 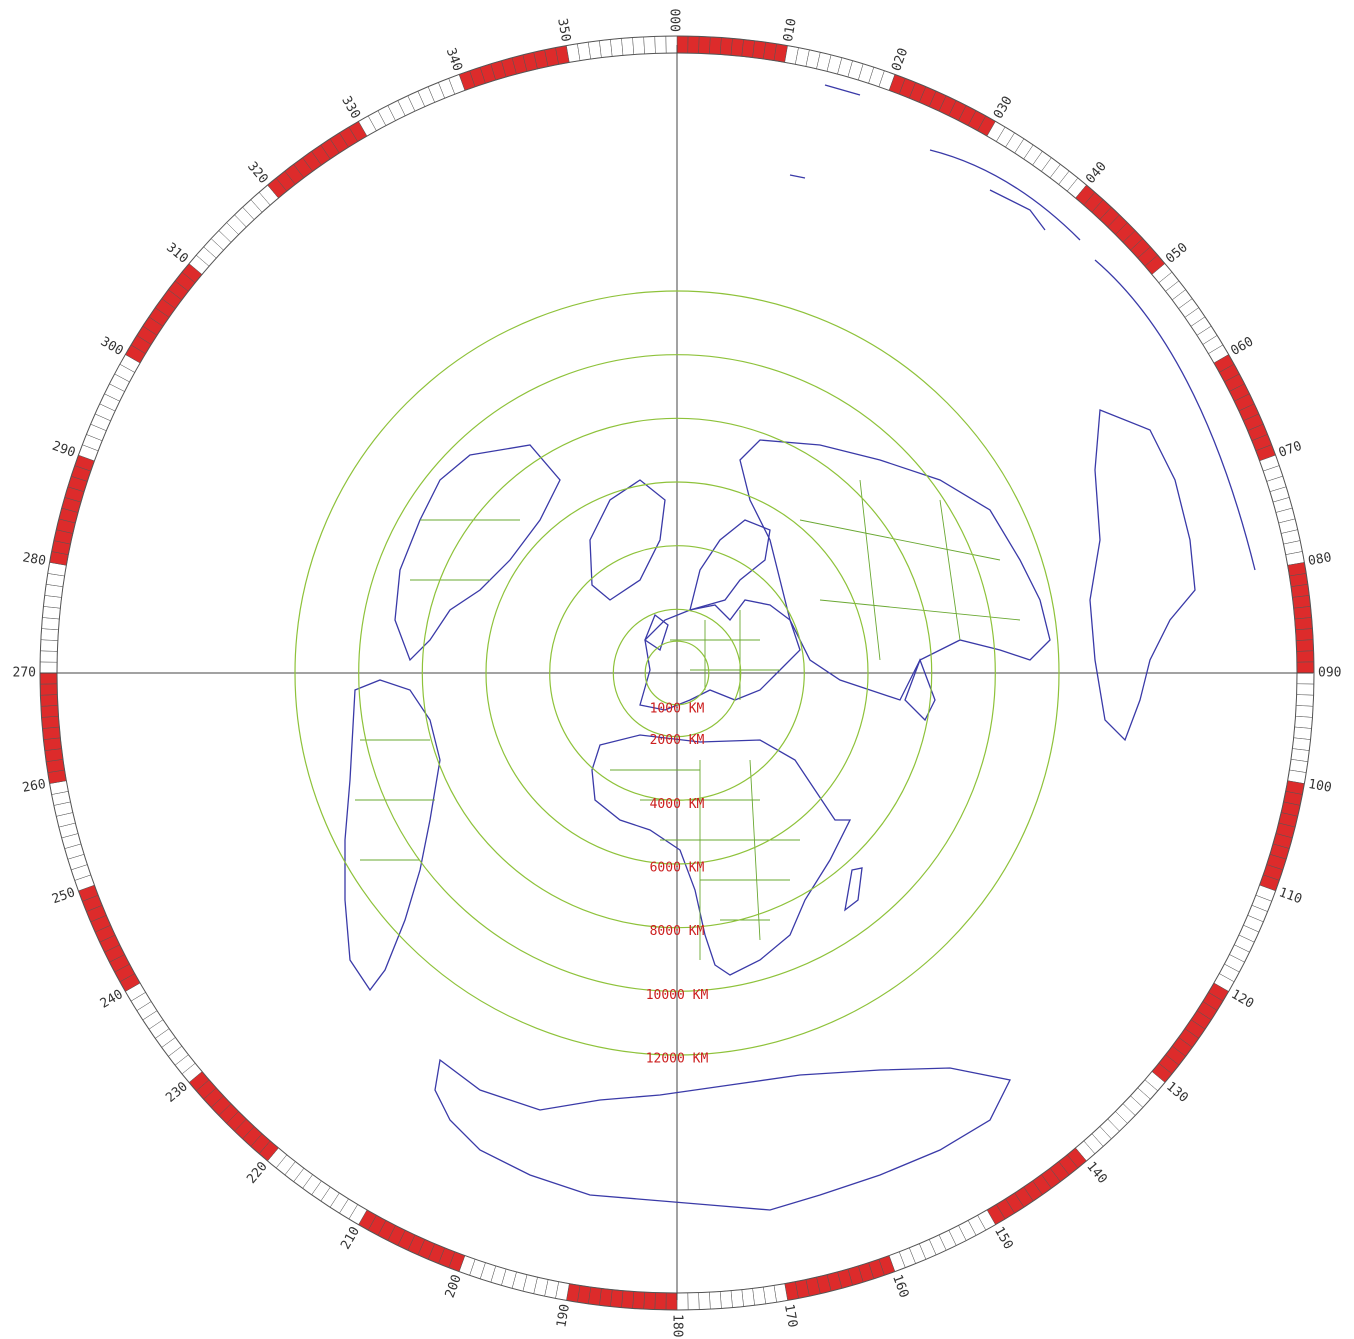 What do you see at coordinates (257, 1173) in the screenshot?
I see `bearing-label: 220` at bounding box center [257, 1173].